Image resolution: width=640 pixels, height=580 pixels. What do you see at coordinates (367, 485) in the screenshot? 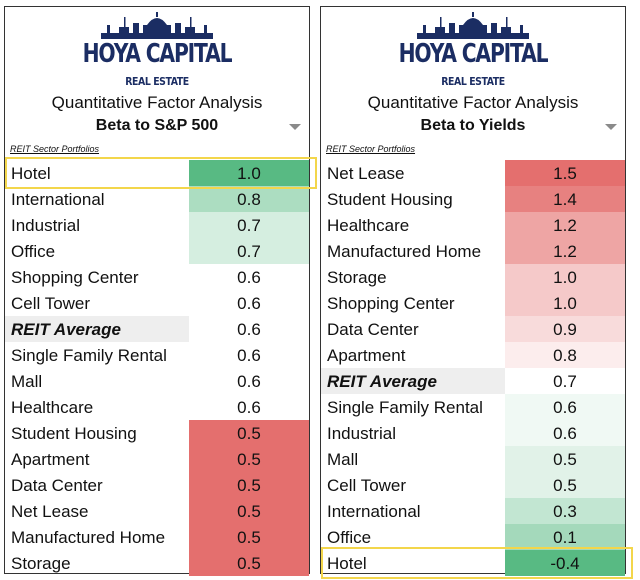
I see `sector-name: Cell Tower` at bounding box center [367, 485].